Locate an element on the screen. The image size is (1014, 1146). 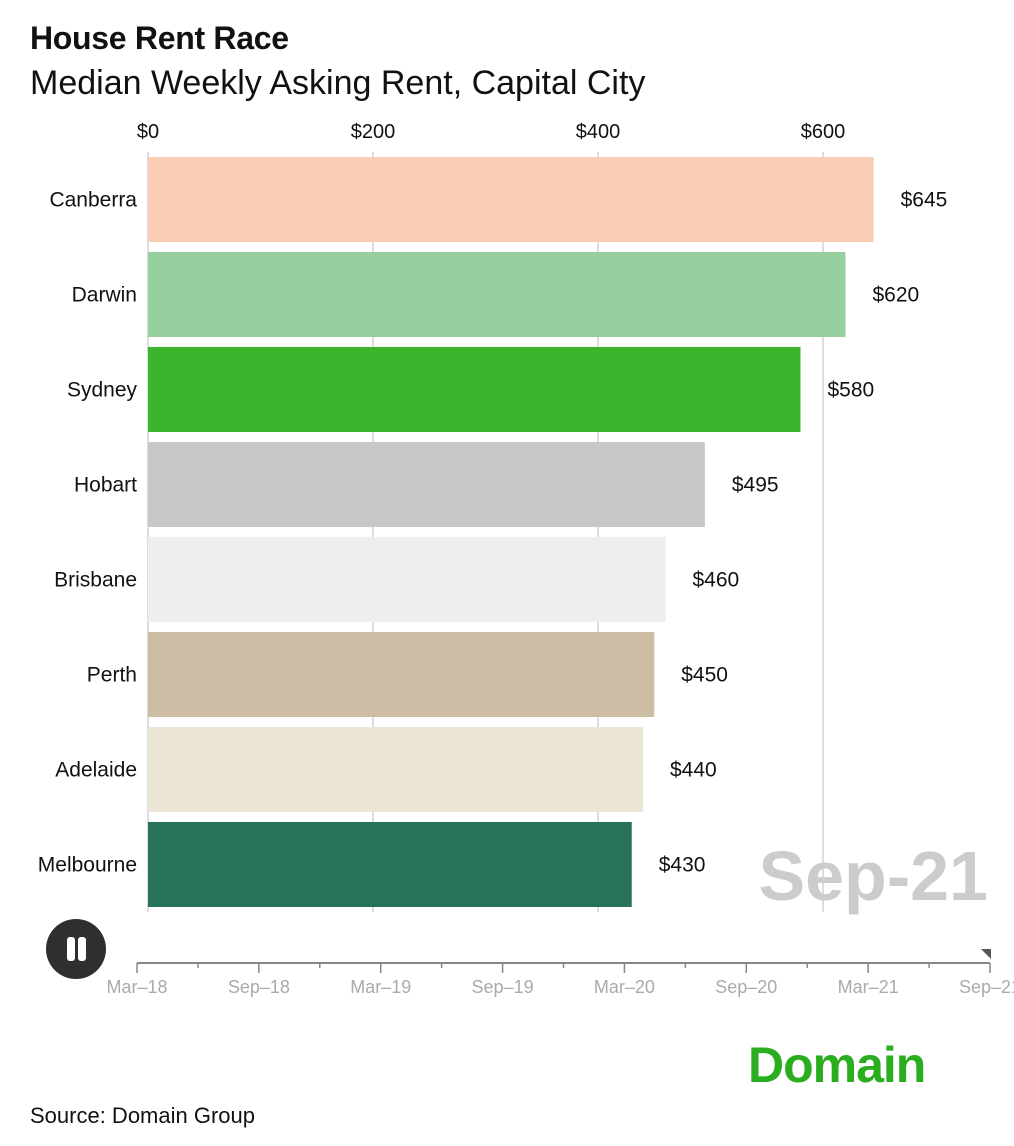
timeline-label: Mar–20 is located at coordinates (624, 987).